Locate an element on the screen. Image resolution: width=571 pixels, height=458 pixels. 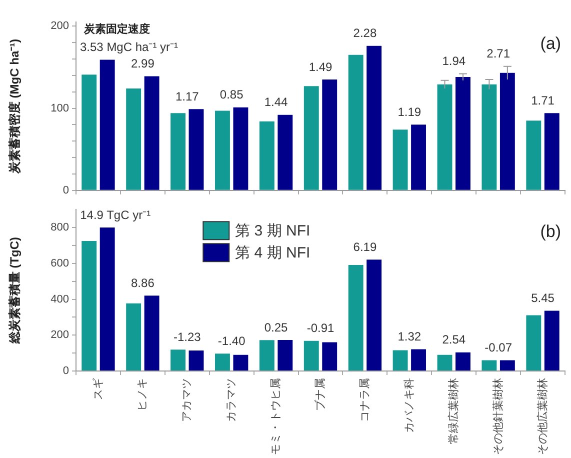
annotation: (b) is located at coordinates (550, 231).